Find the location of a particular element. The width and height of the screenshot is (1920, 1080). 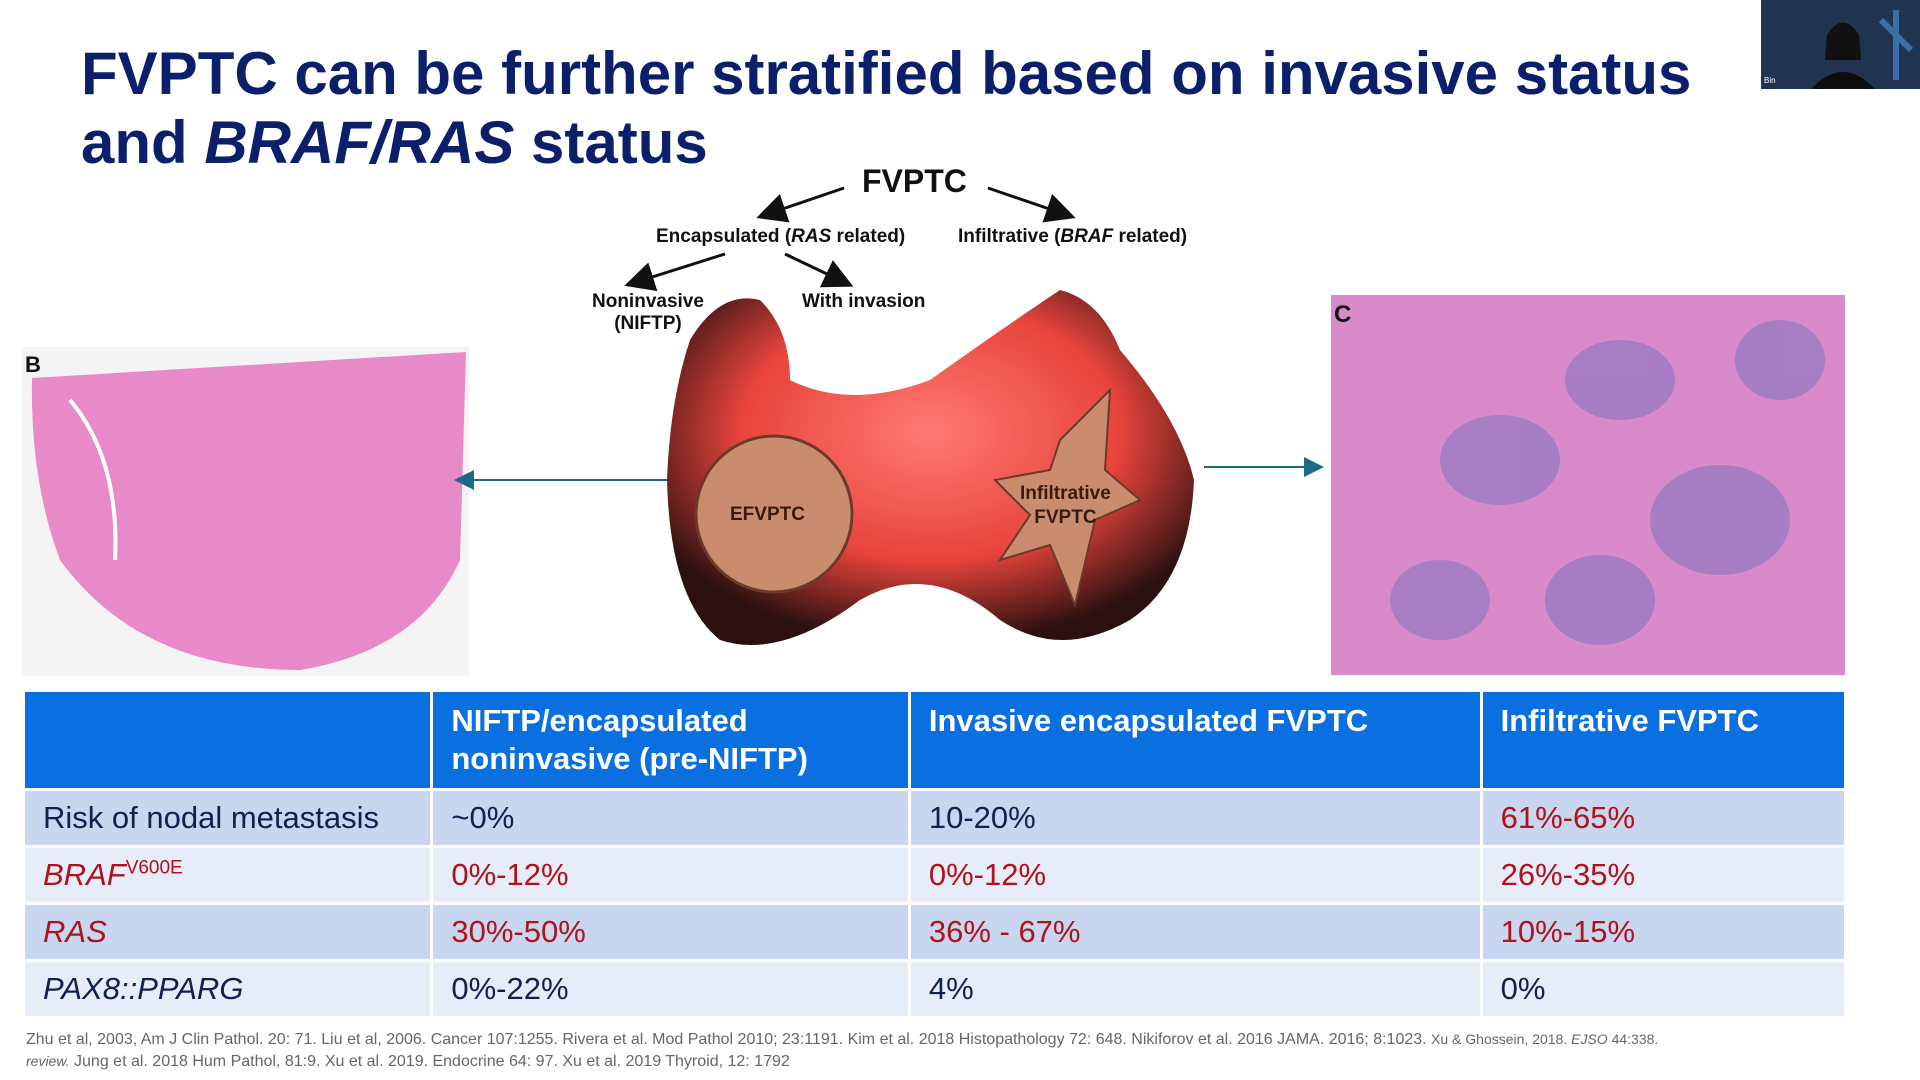

label-part: PAX8::PPARG is located at coordinates (143, 988).